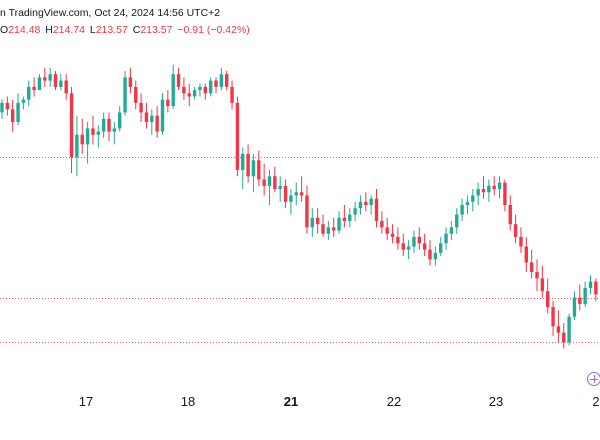  What do you see at coordinates (213, 30) in the screenshot?
I see `change-value: −0.91 (−0.42%)` at bounding box center [213, 30].